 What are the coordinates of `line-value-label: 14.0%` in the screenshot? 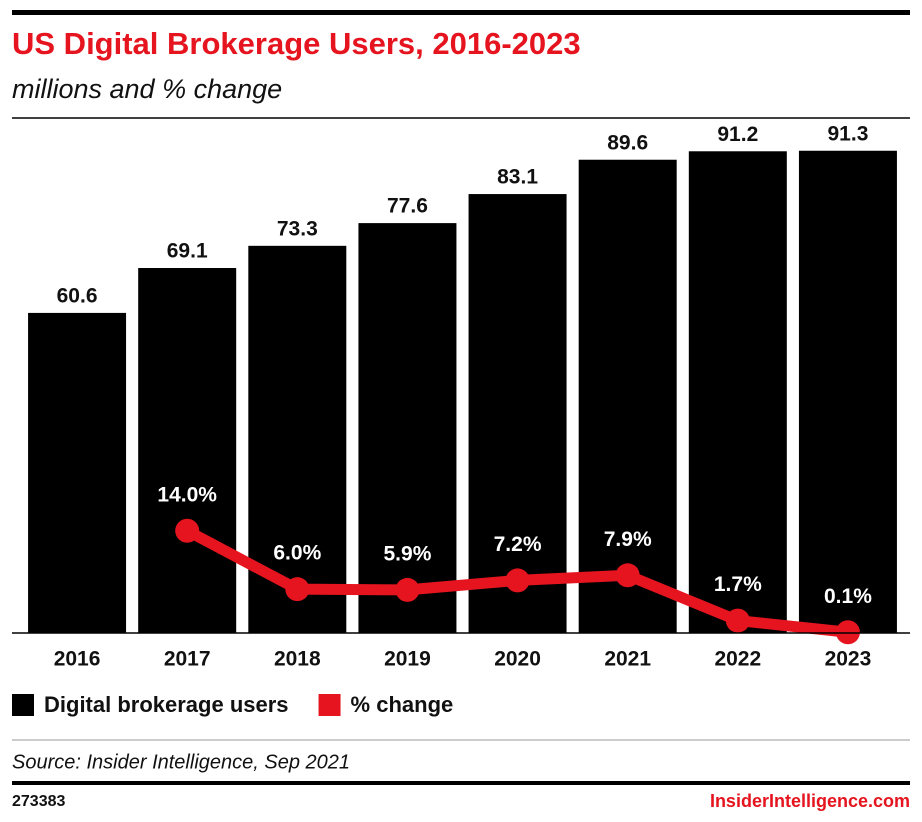 It's located at (187, 494).